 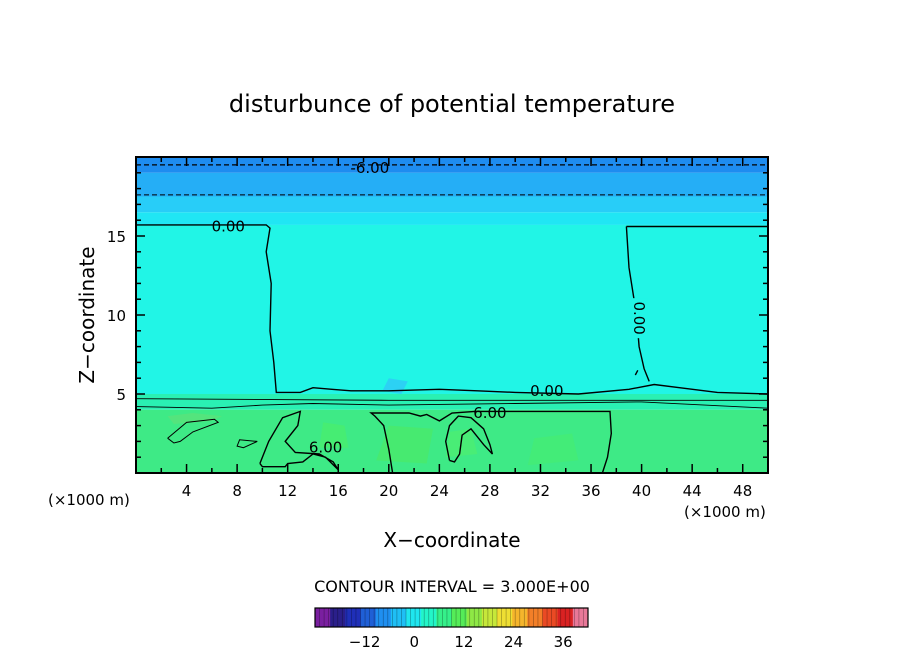 I want to click on contour-label-1: 0.00, so click(x=228, y=227).